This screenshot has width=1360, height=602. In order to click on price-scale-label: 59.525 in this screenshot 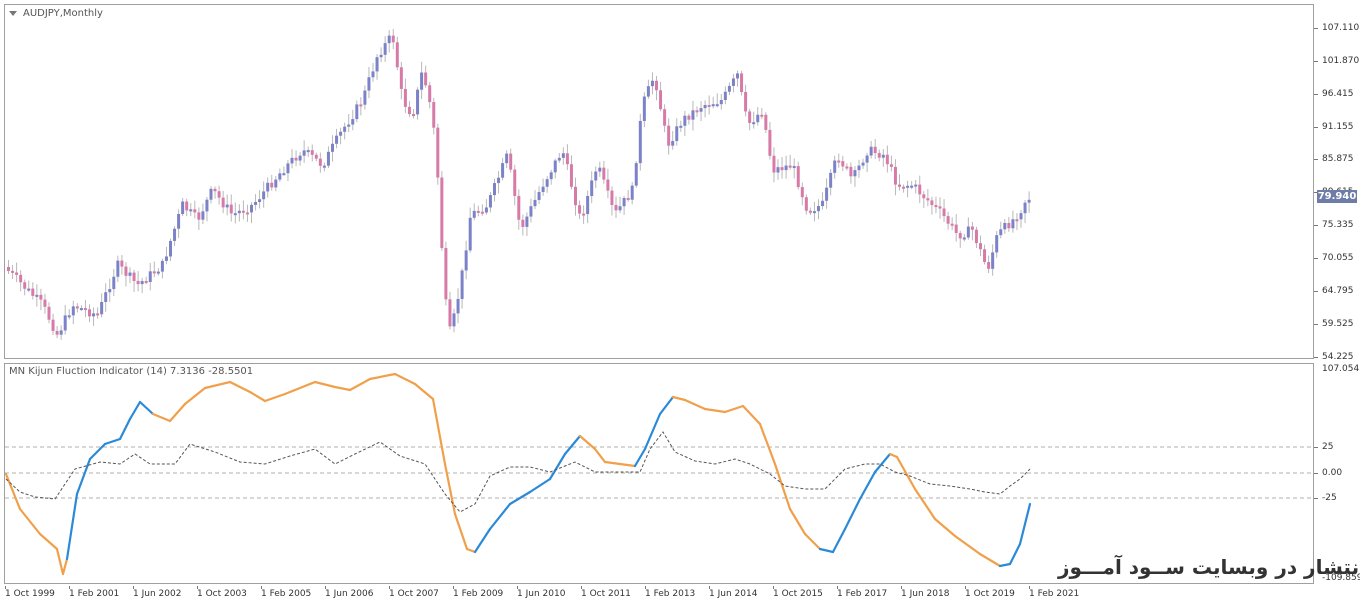, I will do `click(1338, 324)`.